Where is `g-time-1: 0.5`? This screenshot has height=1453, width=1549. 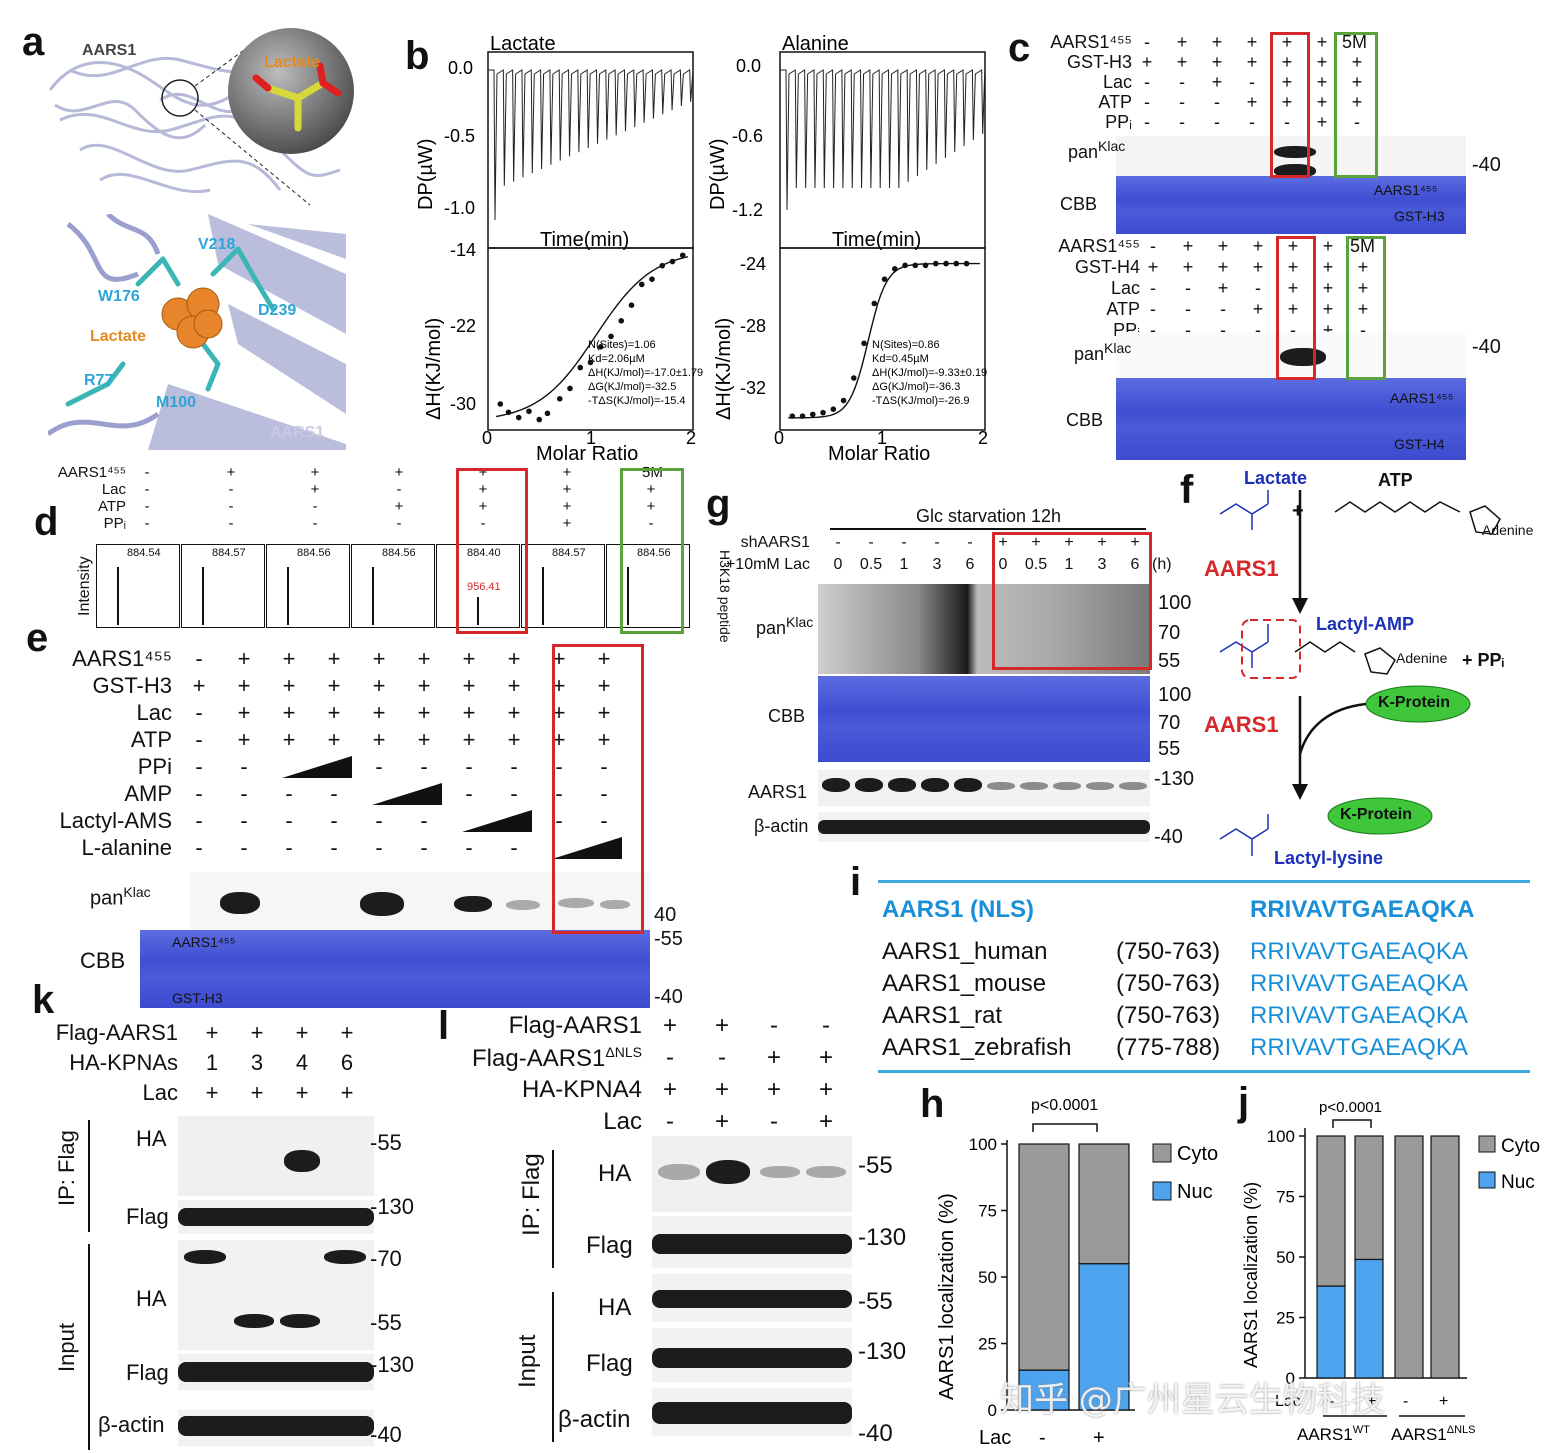
g-time-1: 0.5 is located at coordinates (871, 564).